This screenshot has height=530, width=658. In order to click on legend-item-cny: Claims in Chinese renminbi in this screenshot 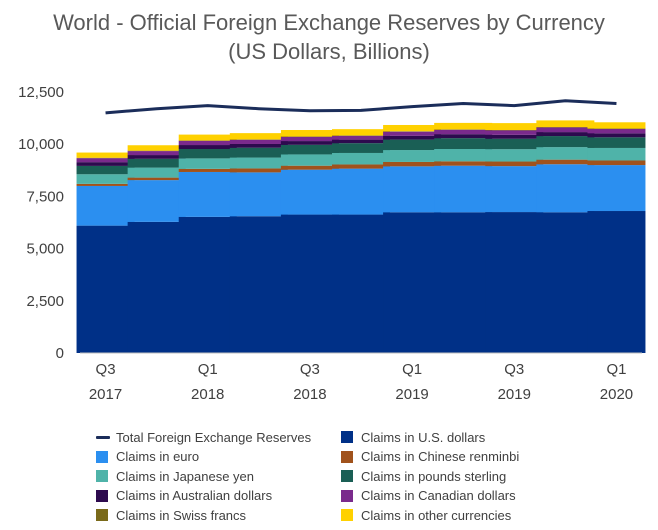, I will do `click(430, 457)`.